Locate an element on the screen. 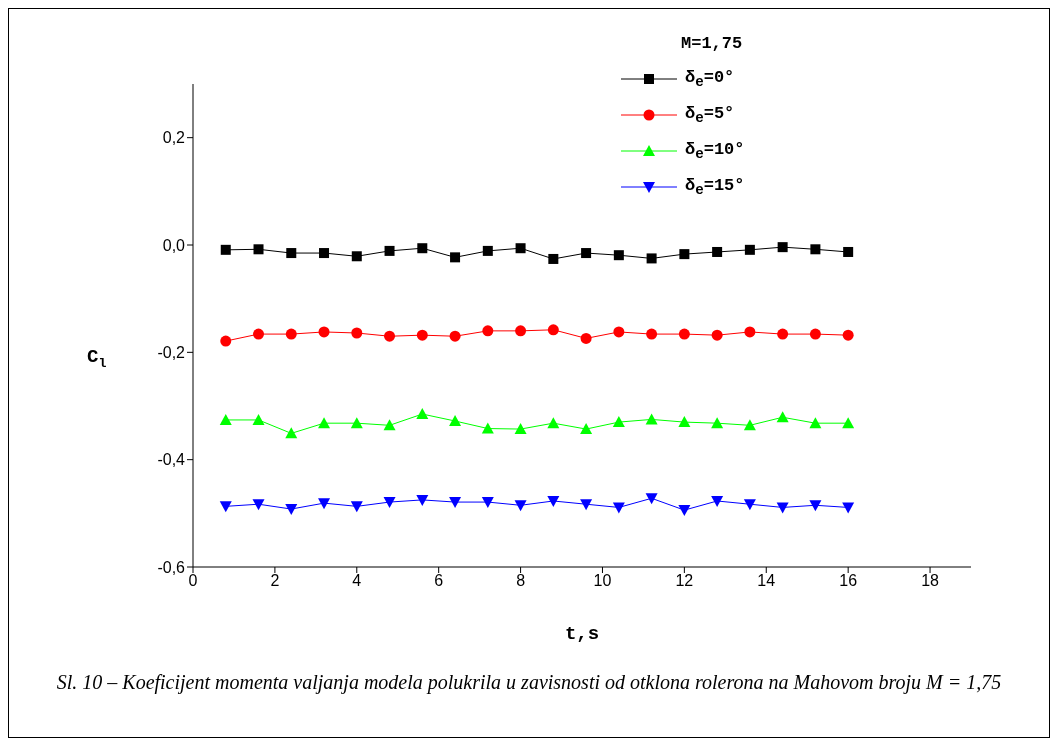 The width and height of the screenshot is (1060, 749). x-tick-label: 12 is located at coordinates (684, 581).